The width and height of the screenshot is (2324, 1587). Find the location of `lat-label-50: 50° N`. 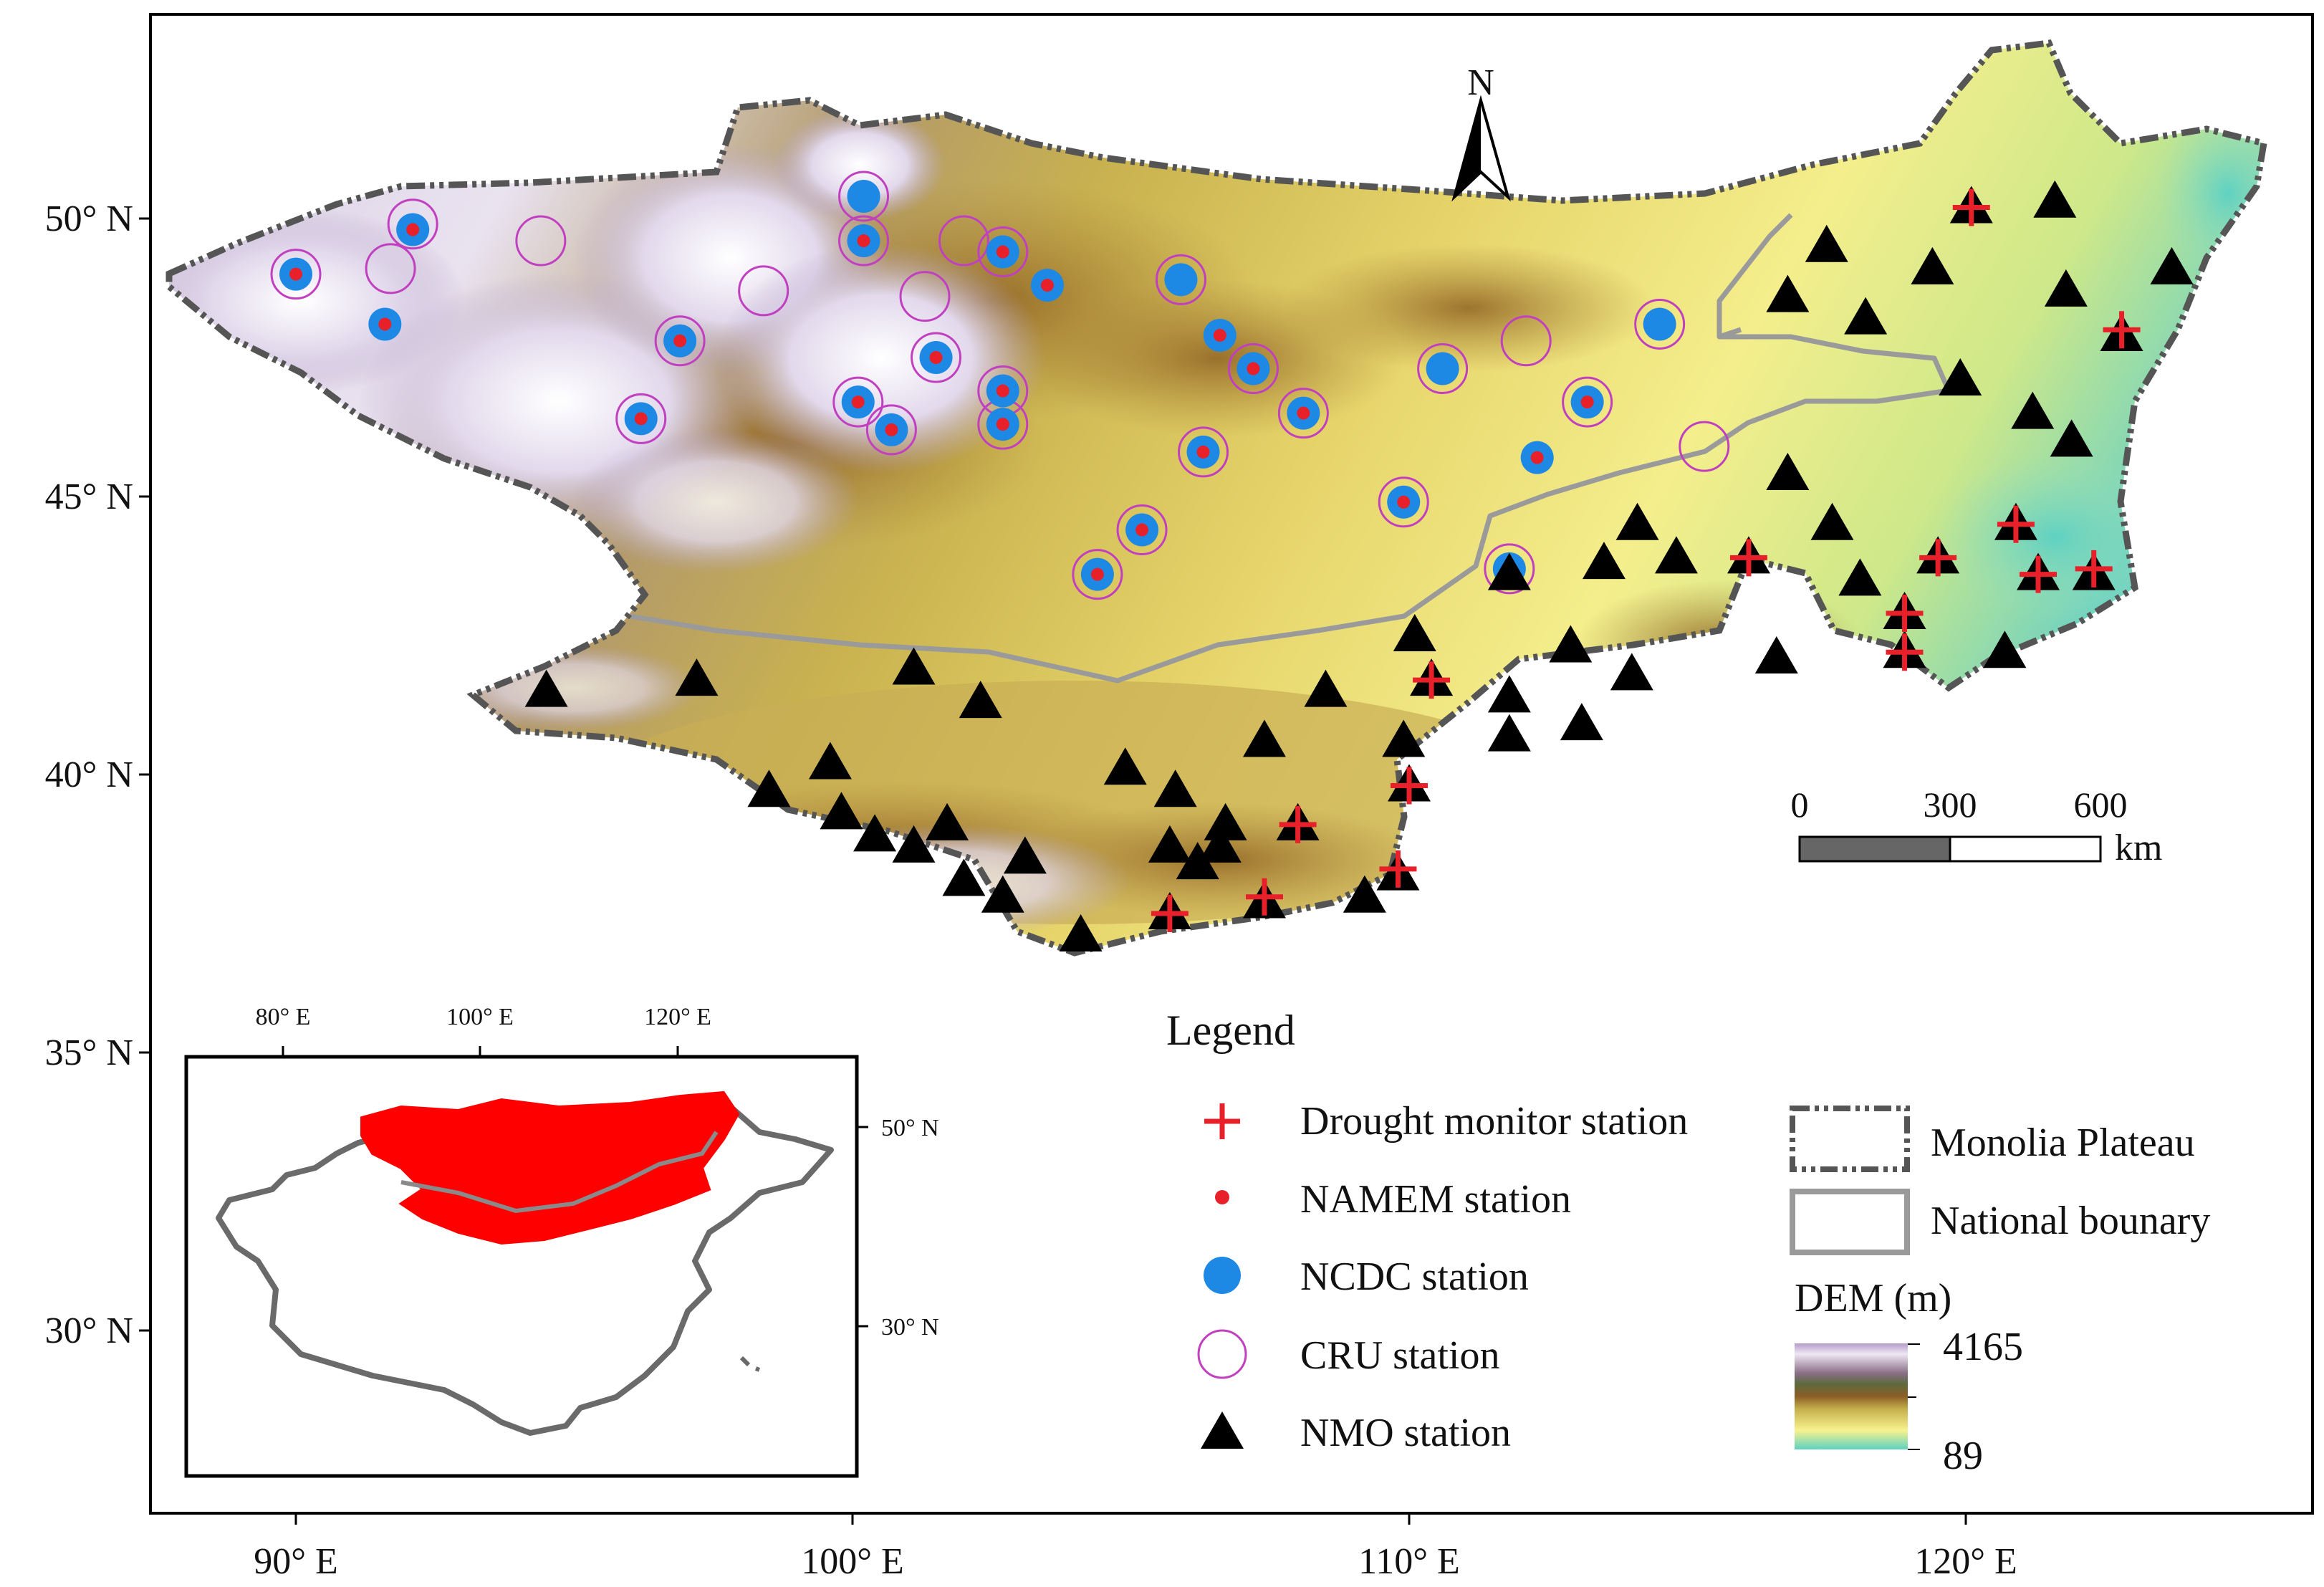

lat-label-50: 50° N is located at coordinates (89, 218).